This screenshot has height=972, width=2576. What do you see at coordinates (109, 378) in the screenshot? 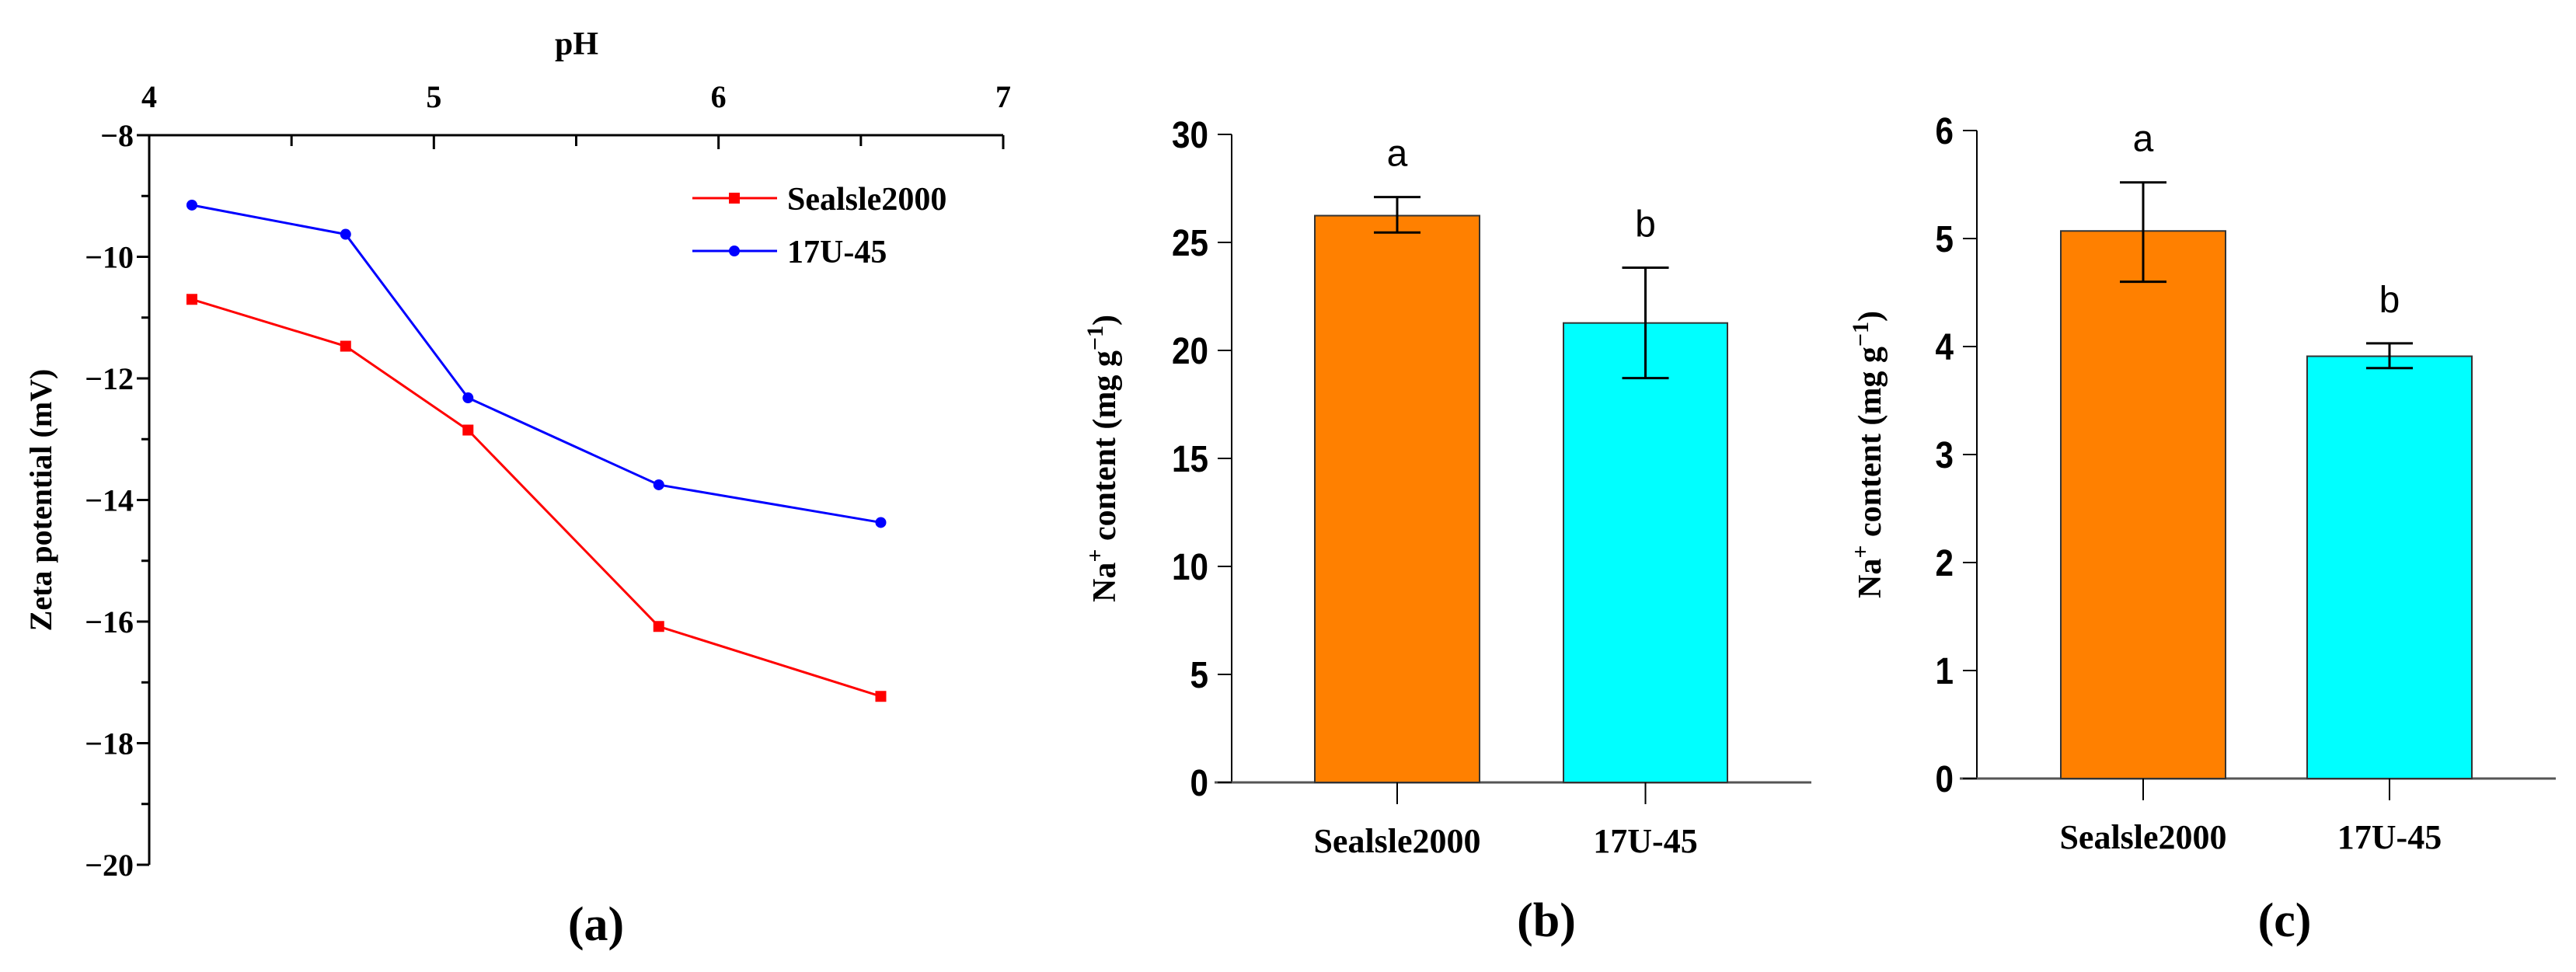
I see `y-tick-label: −12` at bounding box center [109, 378].